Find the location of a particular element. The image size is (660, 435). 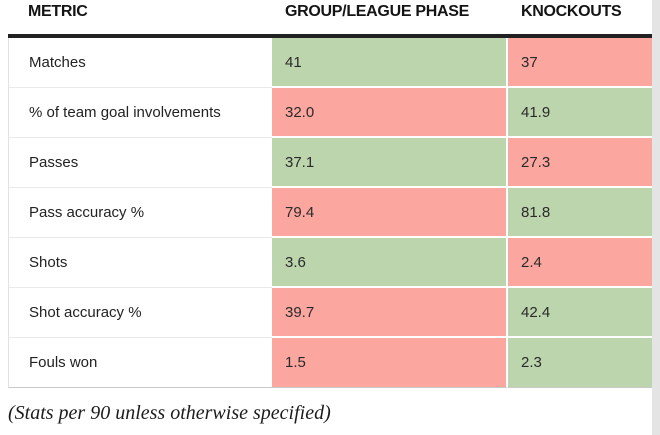

group-league-phase-value: 79.4 is located at coordinates (390, 213).